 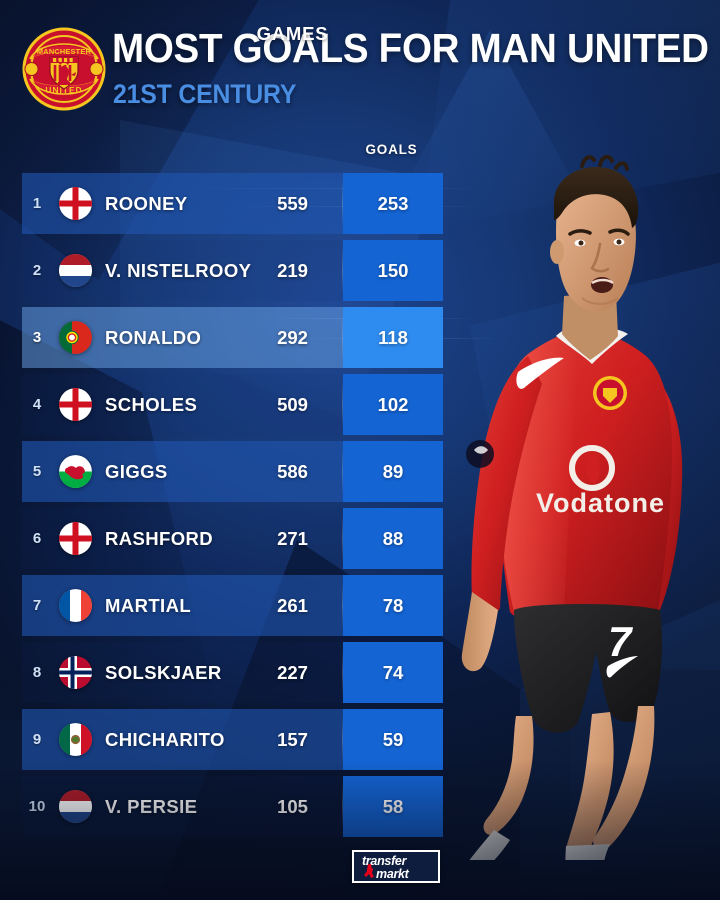 What do you see at coordinates (37, 806) in the screenshot?
I see `row-rank: 10` at bounding box center [37, 806].